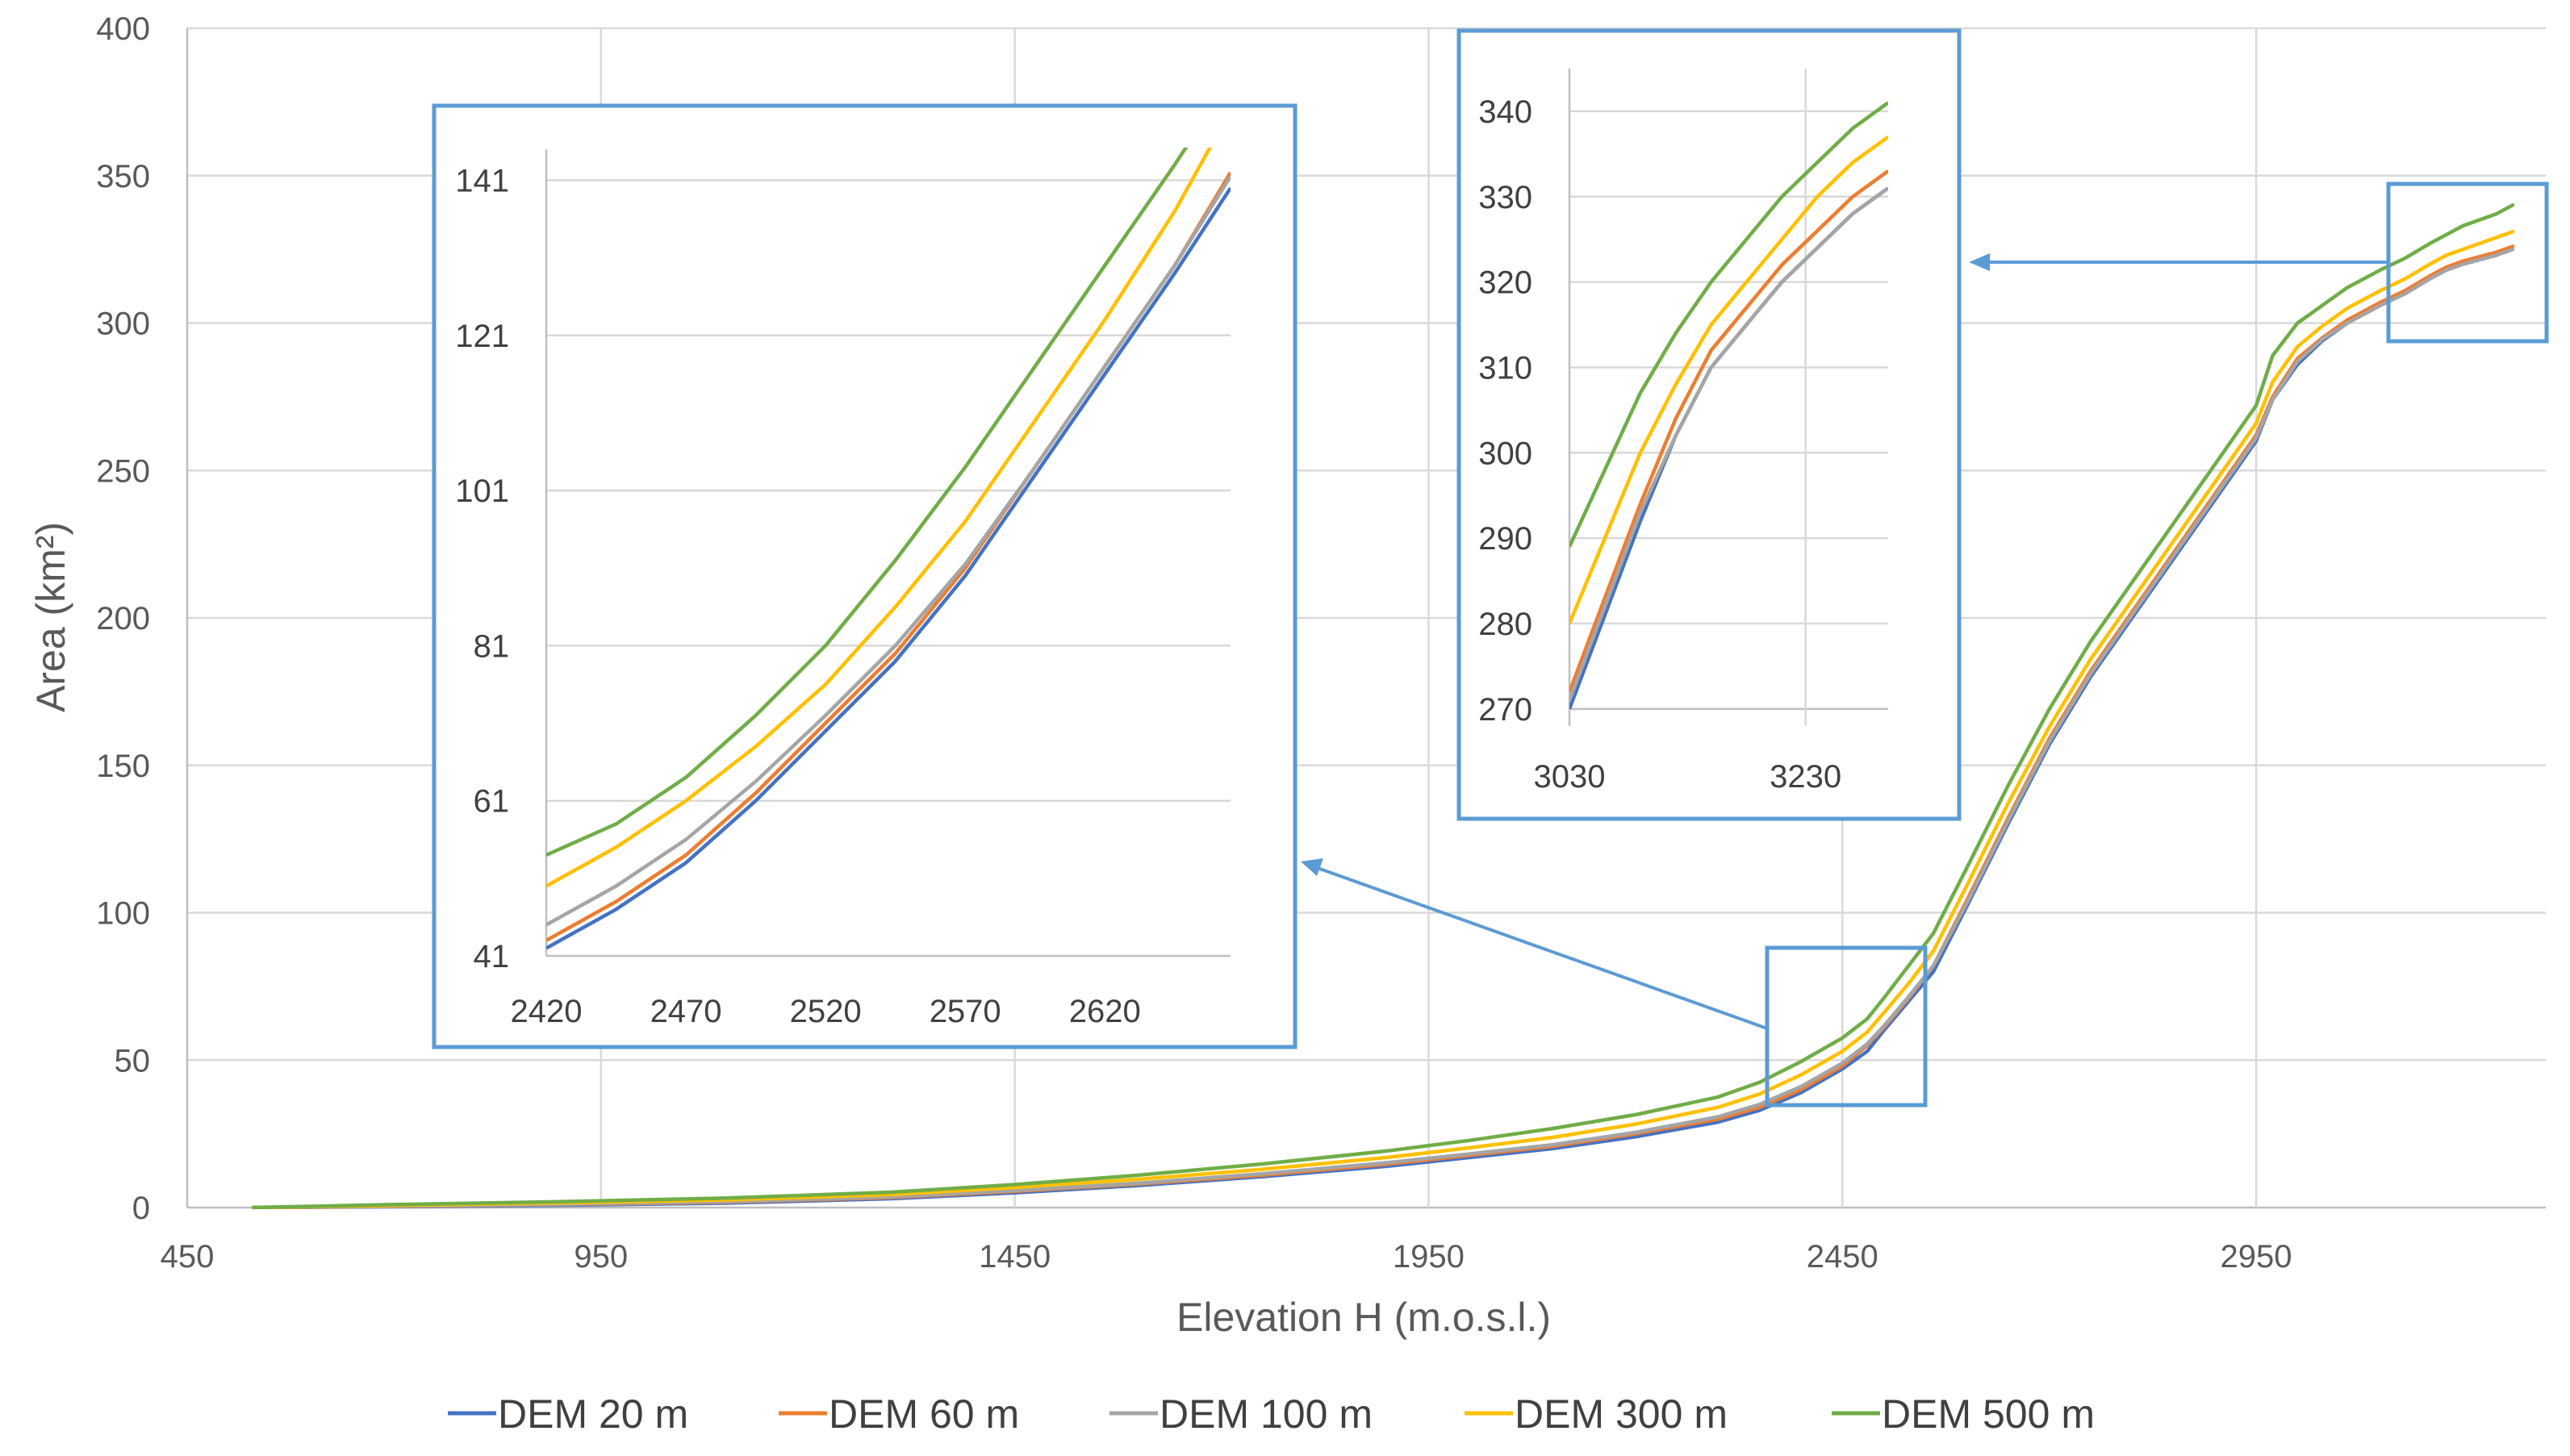  Describe the element at coordinates (686, 1011) in the screenshot. I see `inset-low-x-tick-label: 2470` at that location.